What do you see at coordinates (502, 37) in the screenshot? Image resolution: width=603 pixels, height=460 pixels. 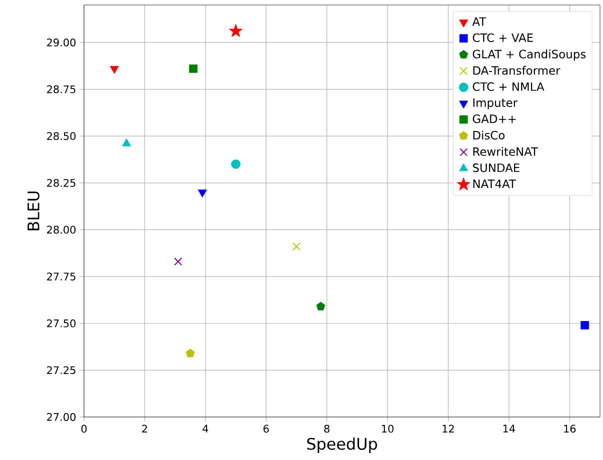 I see `legend-label: CTC + VAE` at bounding box center [502, 37].